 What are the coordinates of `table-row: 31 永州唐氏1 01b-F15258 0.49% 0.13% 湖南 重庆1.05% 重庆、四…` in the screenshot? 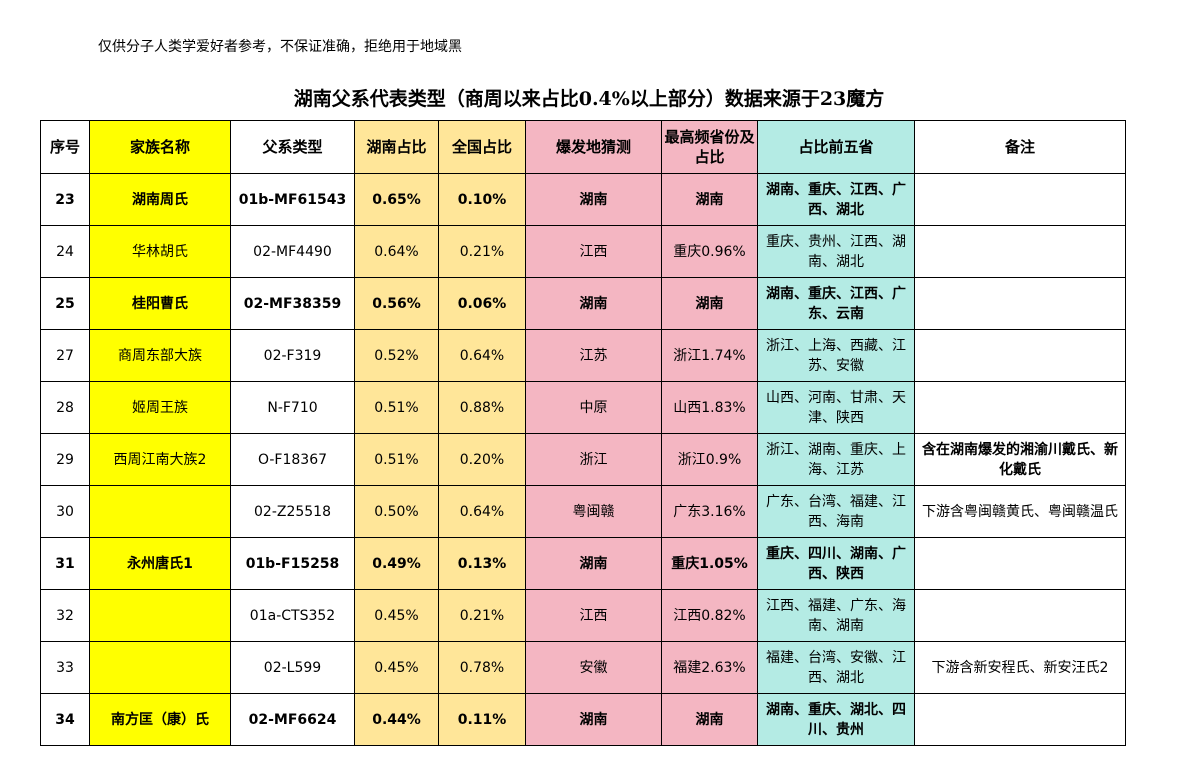 It's located at (583, 563).